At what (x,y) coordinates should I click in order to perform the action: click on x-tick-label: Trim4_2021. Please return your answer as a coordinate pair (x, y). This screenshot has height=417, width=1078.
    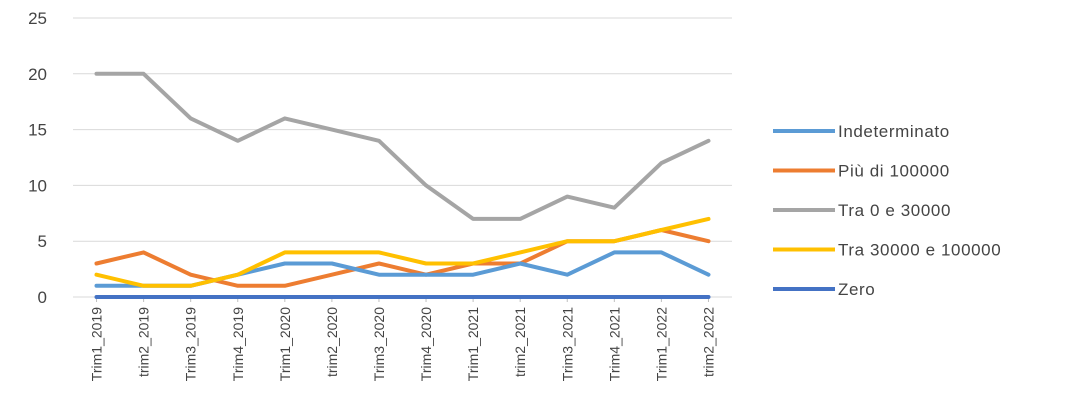
    Looking at the image, I should click on (614, 344).